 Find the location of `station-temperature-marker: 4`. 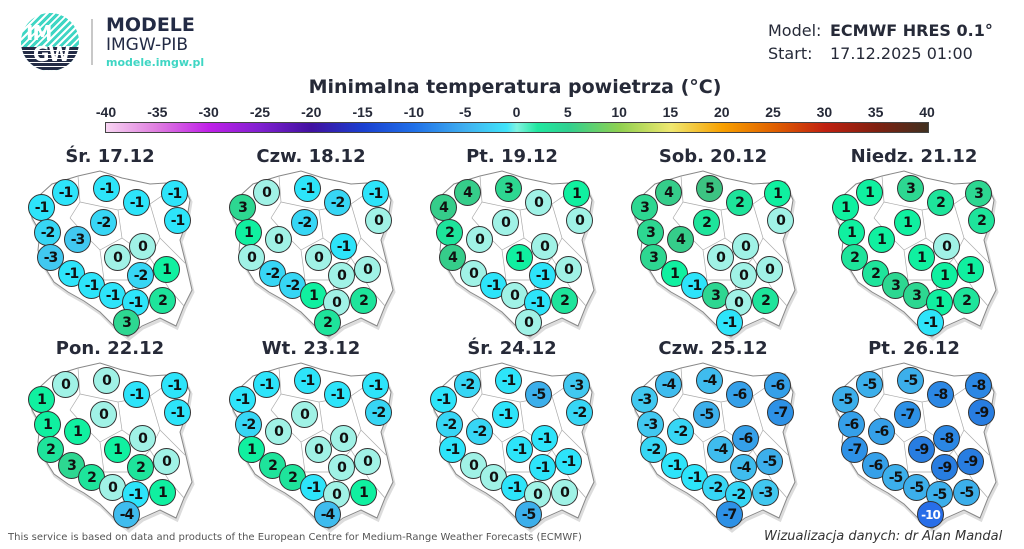

station-temperature-marker: 4 is located at coordinates (467, 192).